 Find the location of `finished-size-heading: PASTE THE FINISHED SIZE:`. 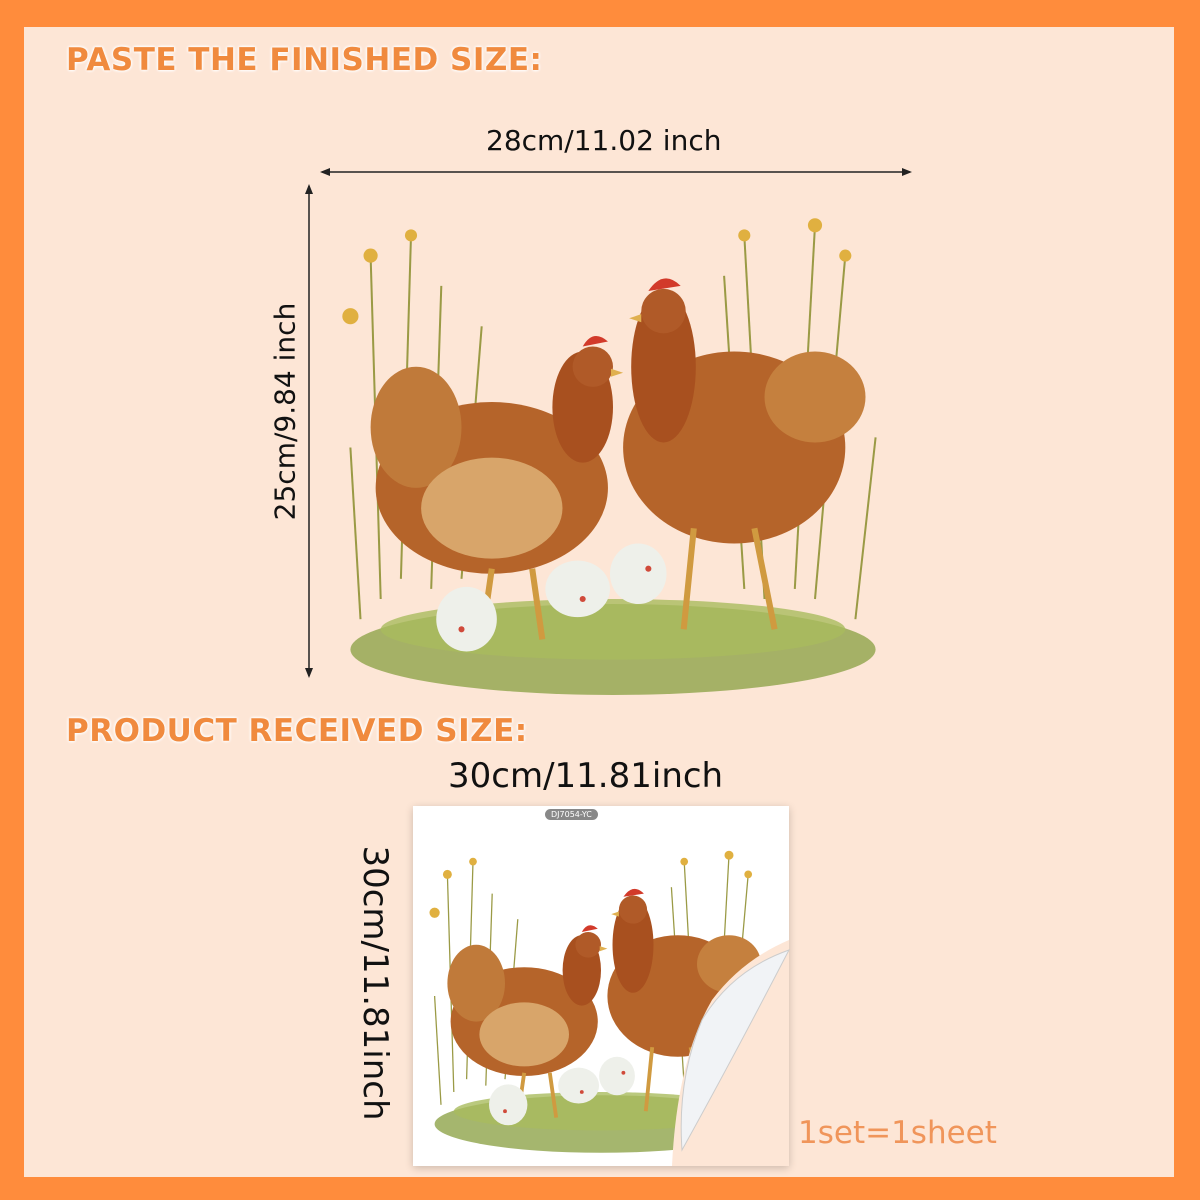

finished-size-heading: PASTE THE FINISHED SIZE: is located at coordinates (304, 60).